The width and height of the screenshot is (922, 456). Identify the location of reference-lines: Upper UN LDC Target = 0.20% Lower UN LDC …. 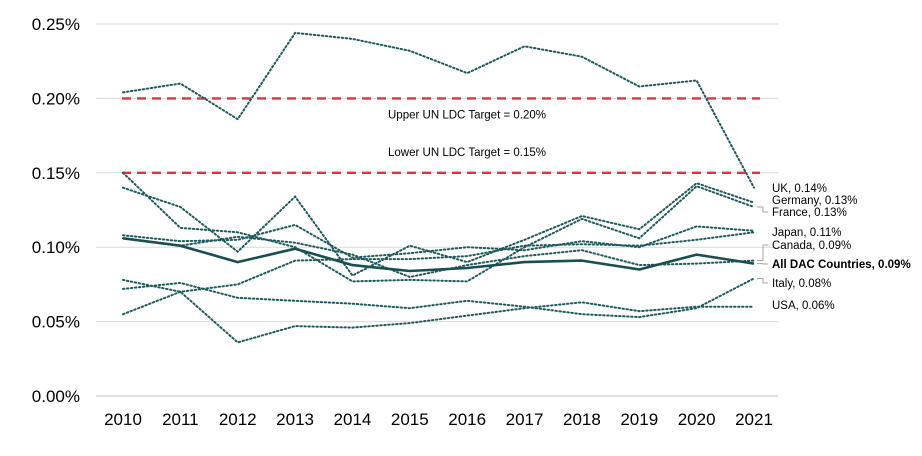
(441, 136).